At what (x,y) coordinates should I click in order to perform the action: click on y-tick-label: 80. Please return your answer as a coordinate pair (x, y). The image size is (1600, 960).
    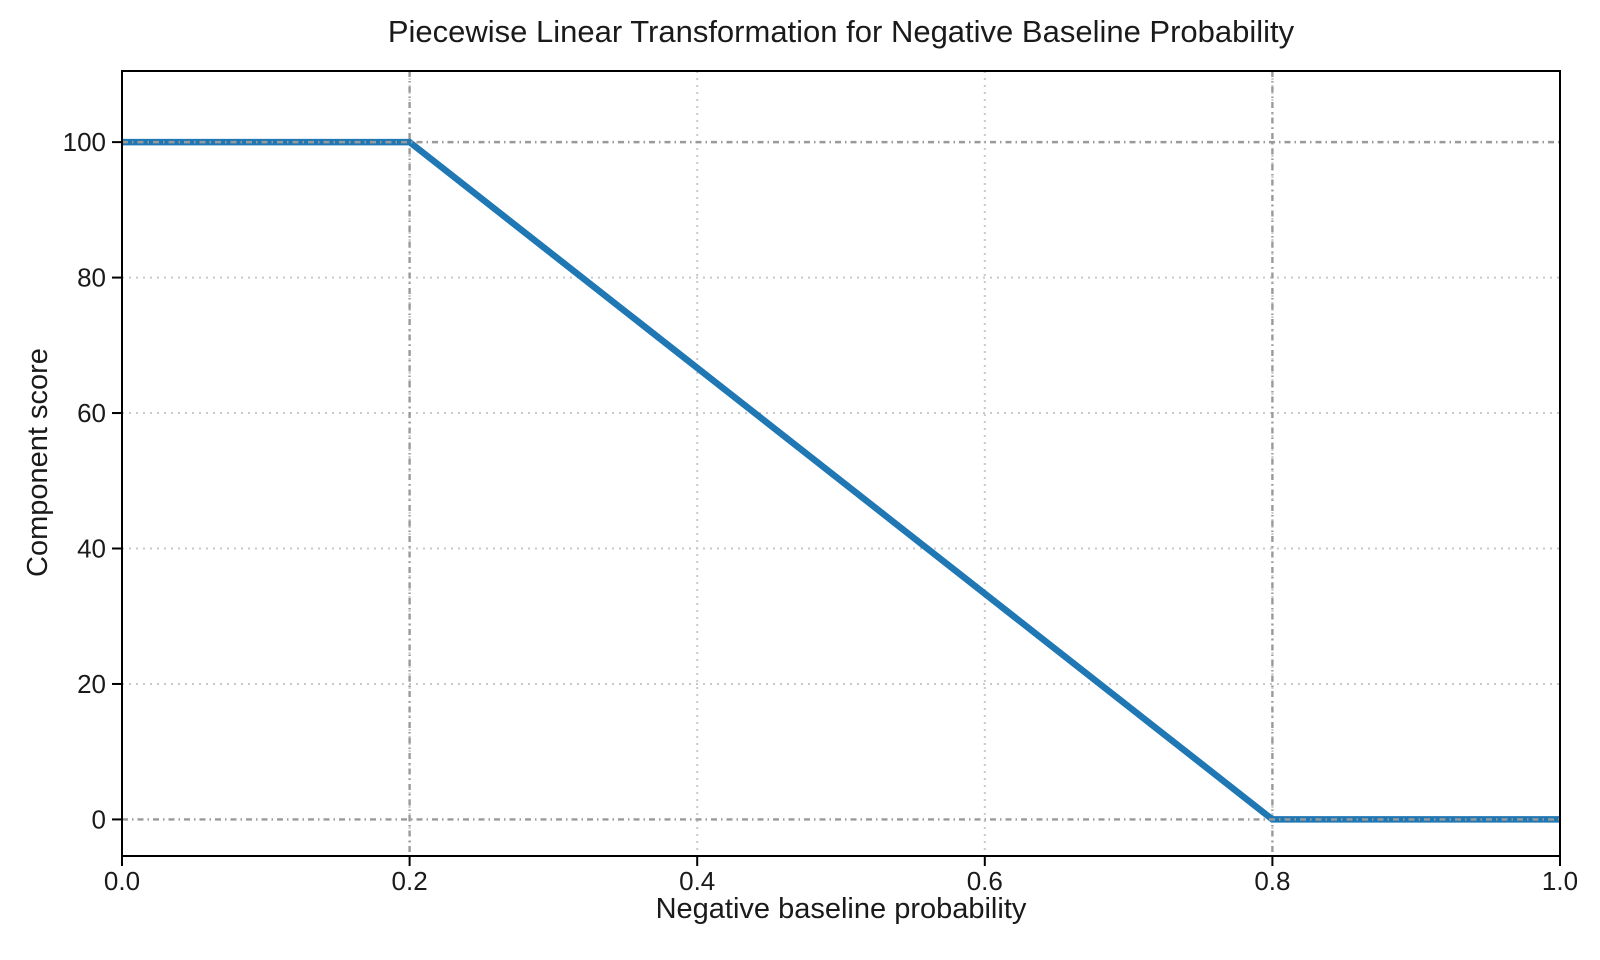
    Looking at the image, I should click on (91, 278).